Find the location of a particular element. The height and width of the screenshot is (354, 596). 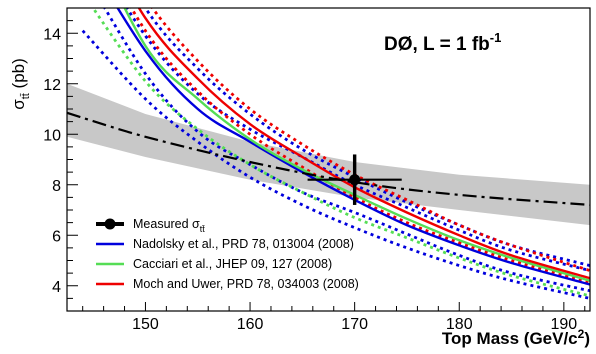

x-axis-title: Top Mass (GeV/c2) is located at coordinates (516, 337).